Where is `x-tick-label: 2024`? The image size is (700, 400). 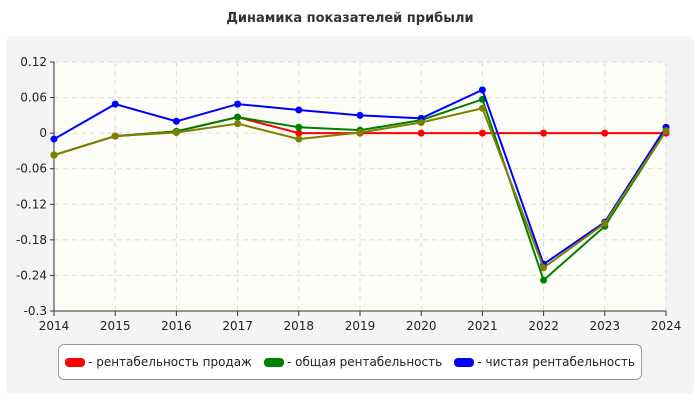
x-tick-label: 2024 is located at coordinates (666, 326).